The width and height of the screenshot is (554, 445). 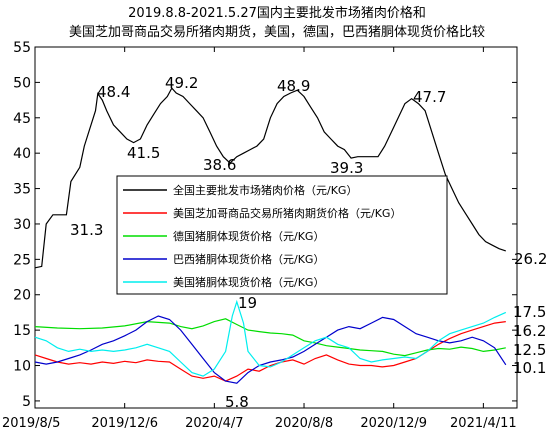 What do you see at coordinates (529, 368) in the screenshot?
I see `data-label: 10.1` at bounding box center [529, 368].